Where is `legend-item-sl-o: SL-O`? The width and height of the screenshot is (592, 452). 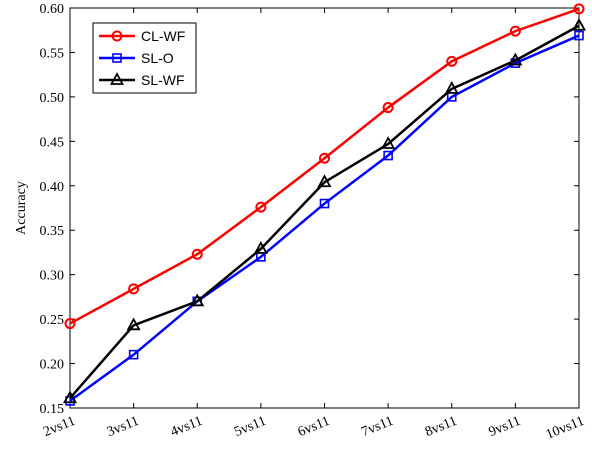
legend-item-sl-o: SL-O is located at coordinates (136, 58).